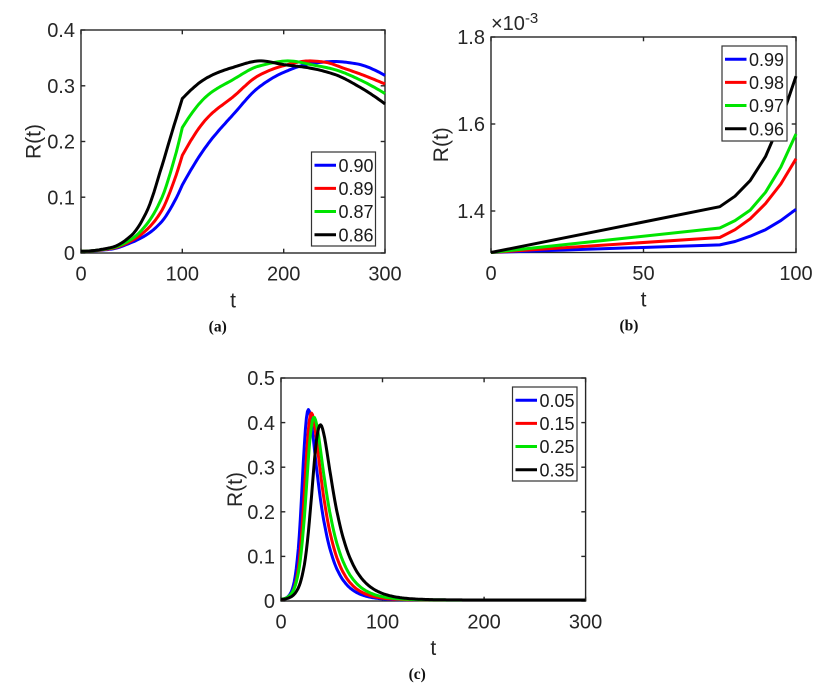 The height and width of the screenshot is (689, 829). What do you see at coordinates (629, 326) in the screenshot?
I see `svg-text: (b)` at bounding box center [629, 326].